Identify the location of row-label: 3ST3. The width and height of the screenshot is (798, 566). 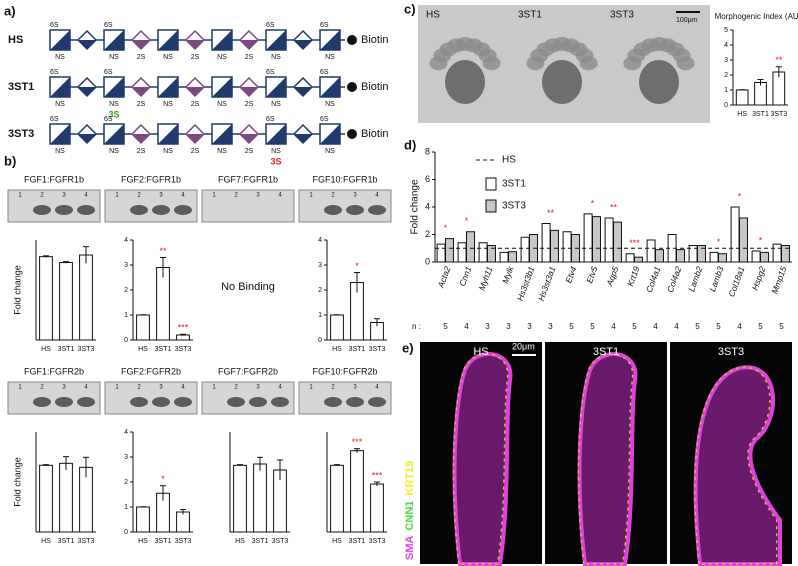
(21, 134).